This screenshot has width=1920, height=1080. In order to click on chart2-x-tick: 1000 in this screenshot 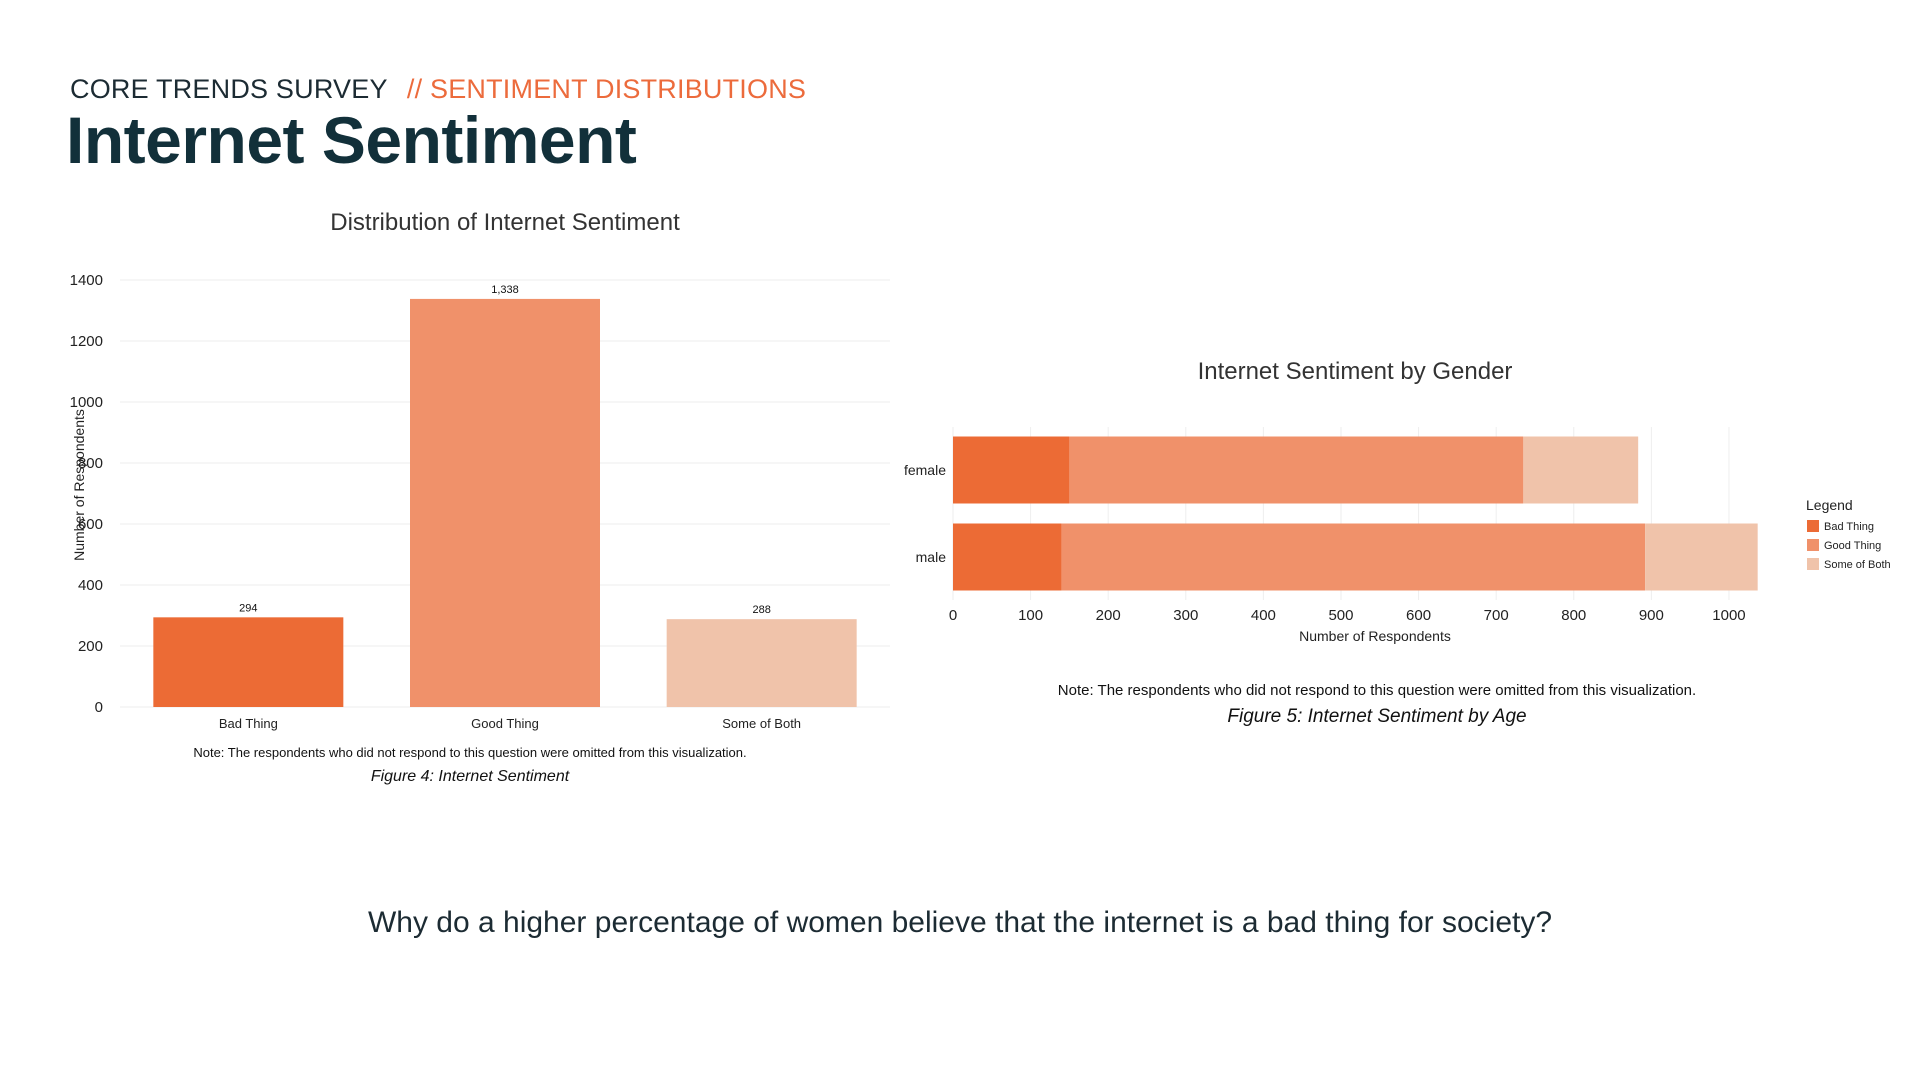, I will do `click(1728, 615)`.